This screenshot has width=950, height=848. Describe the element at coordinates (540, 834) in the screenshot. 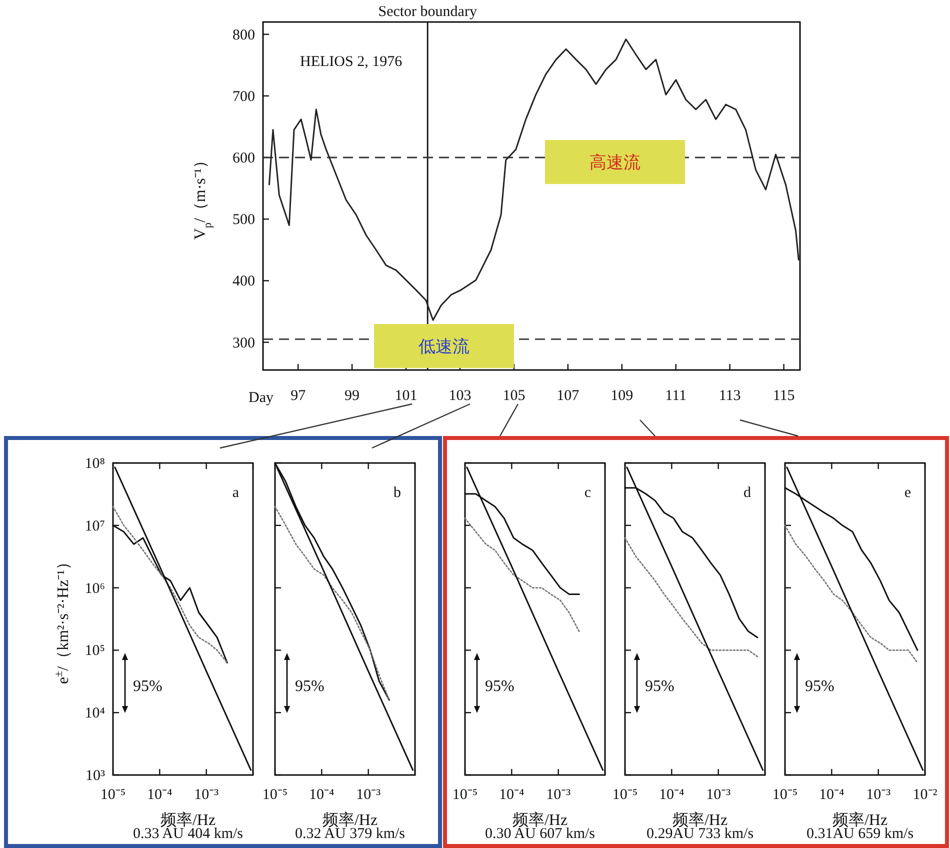

I see `text: 0.30 AU 607 km/s` at that location.